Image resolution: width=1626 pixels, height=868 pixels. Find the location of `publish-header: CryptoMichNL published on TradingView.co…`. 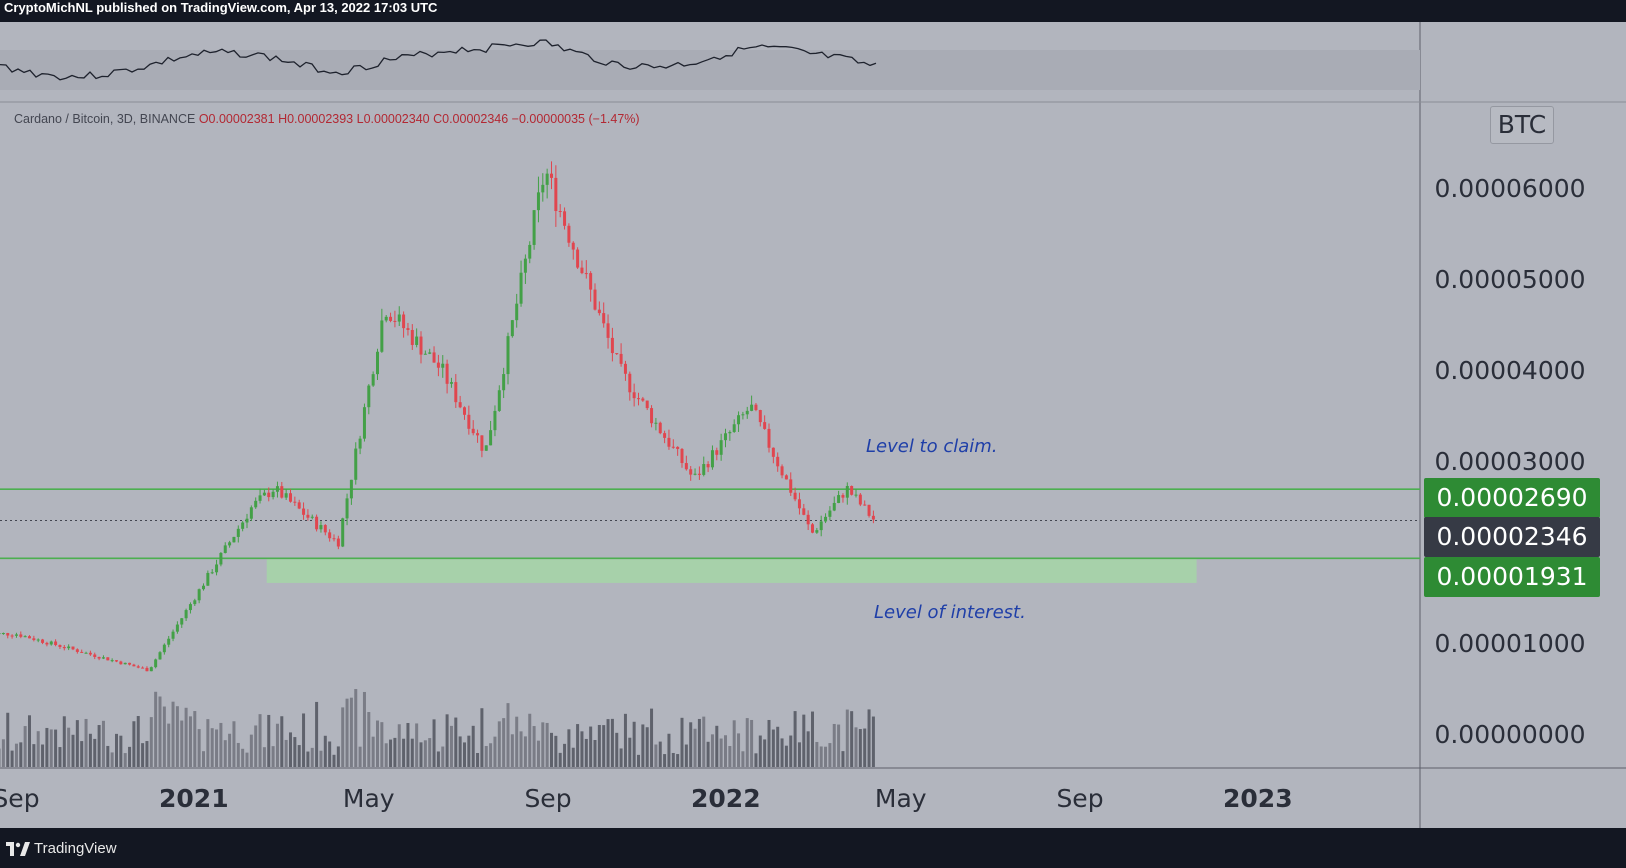

publish-header: CryptoMichNL published on TradingView.co… is located at coordinates (813, 11).